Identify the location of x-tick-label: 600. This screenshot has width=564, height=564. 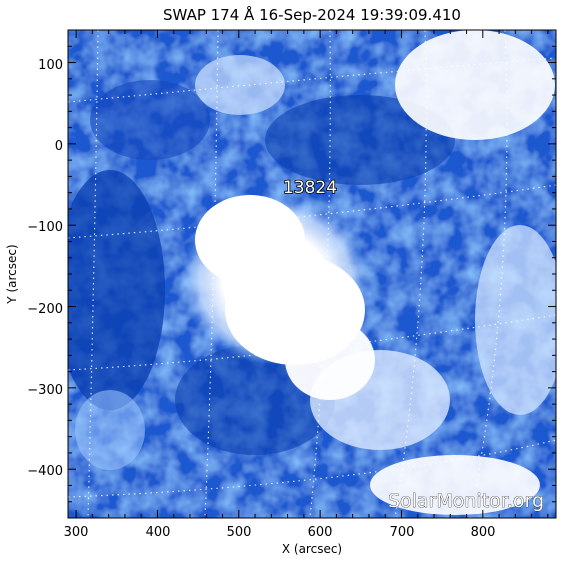
(320, 532).